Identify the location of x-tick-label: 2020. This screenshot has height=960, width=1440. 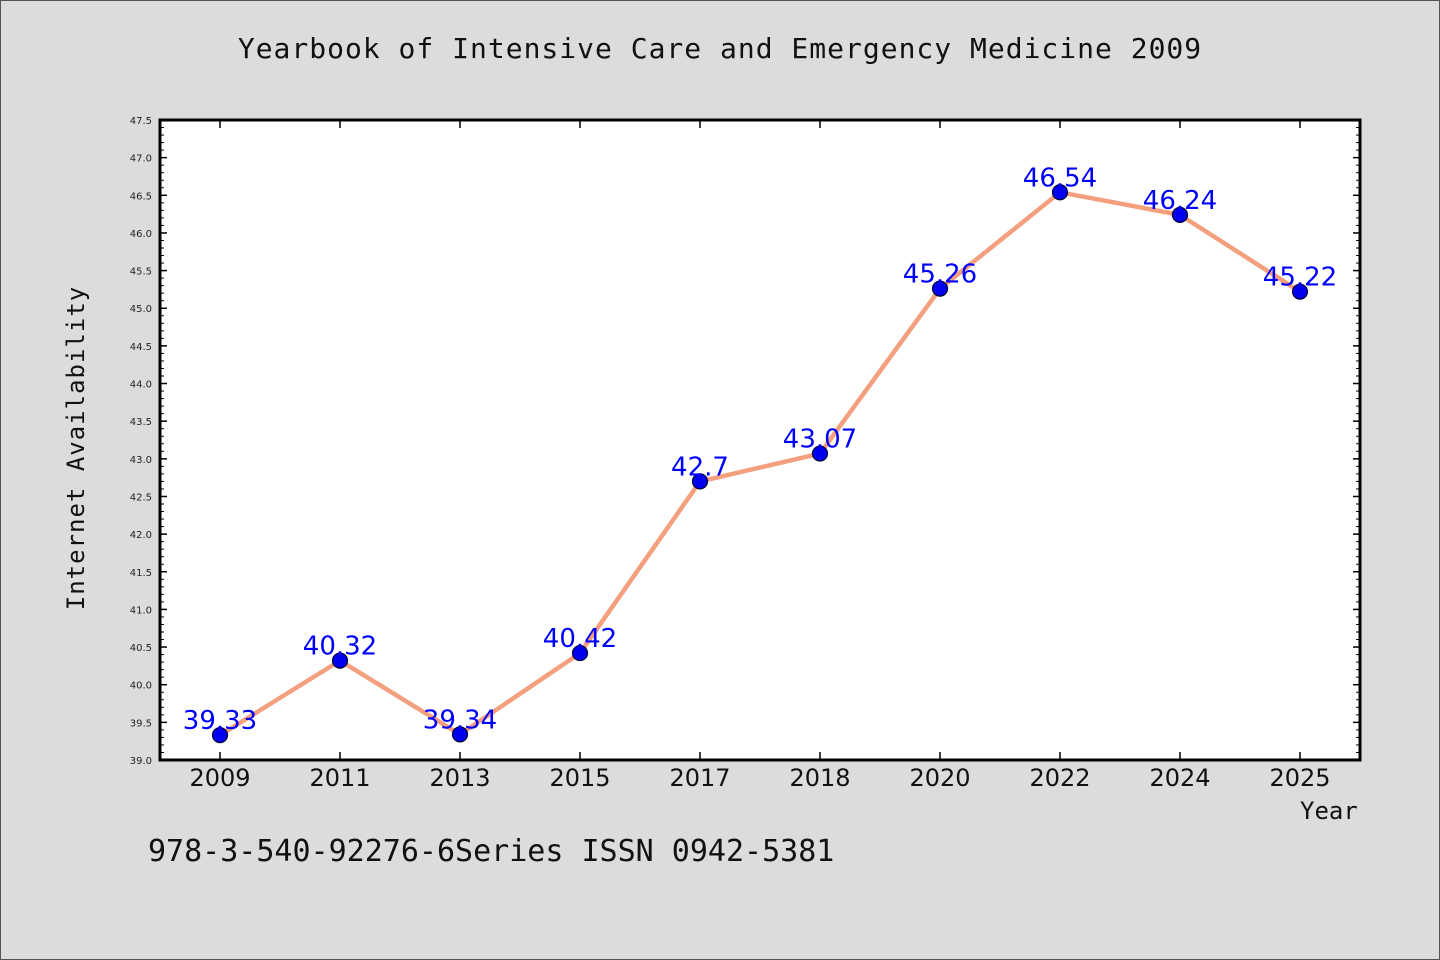
(939, 778).